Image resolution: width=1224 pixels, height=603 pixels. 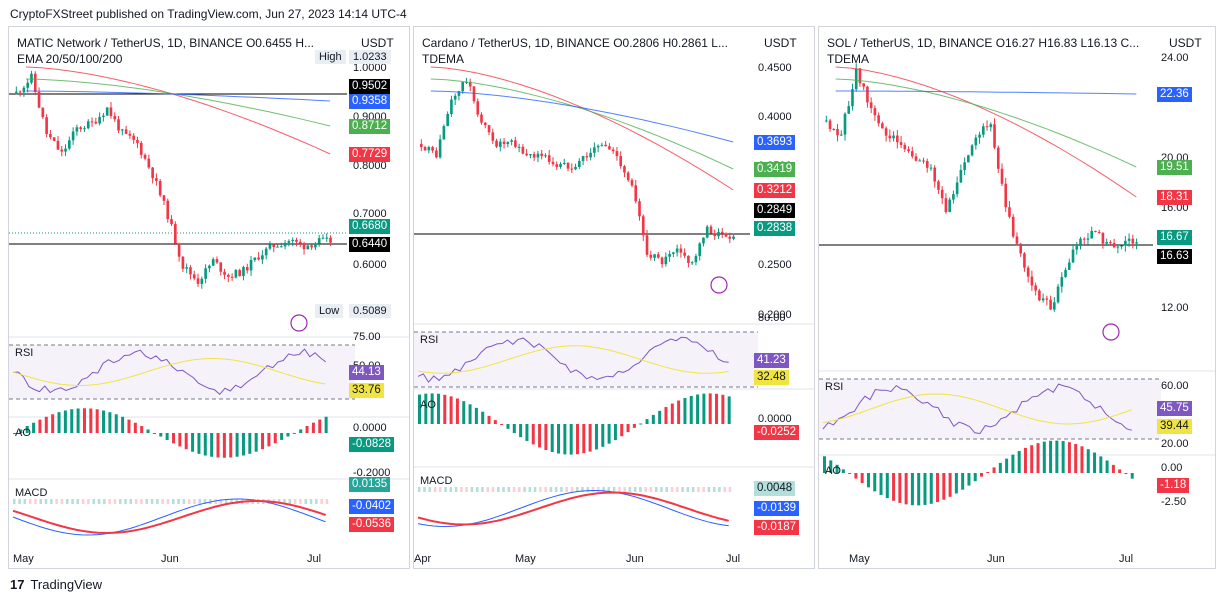 I want to click on rsi-level-label: 20.00, so click(x=1175, y=444).